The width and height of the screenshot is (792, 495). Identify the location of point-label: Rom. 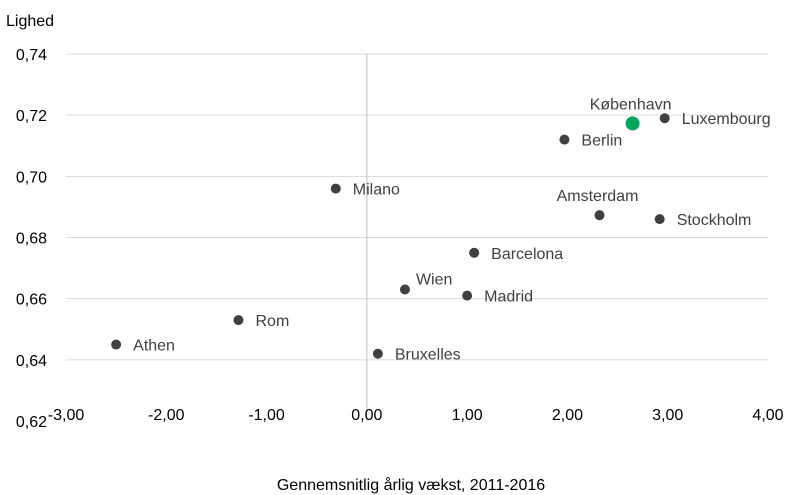
(272, 321).